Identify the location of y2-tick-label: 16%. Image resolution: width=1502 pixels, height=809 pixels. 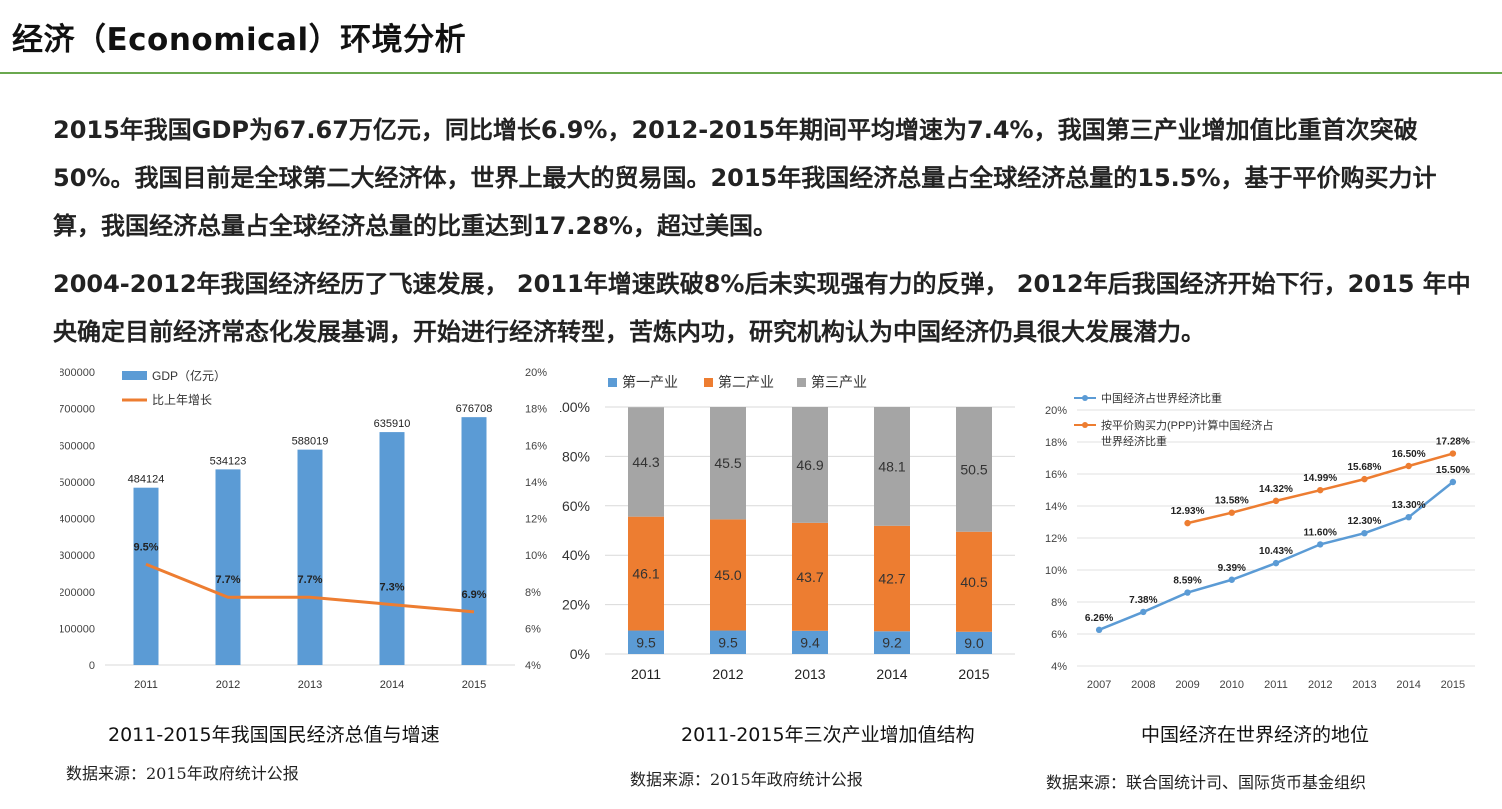
(536, 446).